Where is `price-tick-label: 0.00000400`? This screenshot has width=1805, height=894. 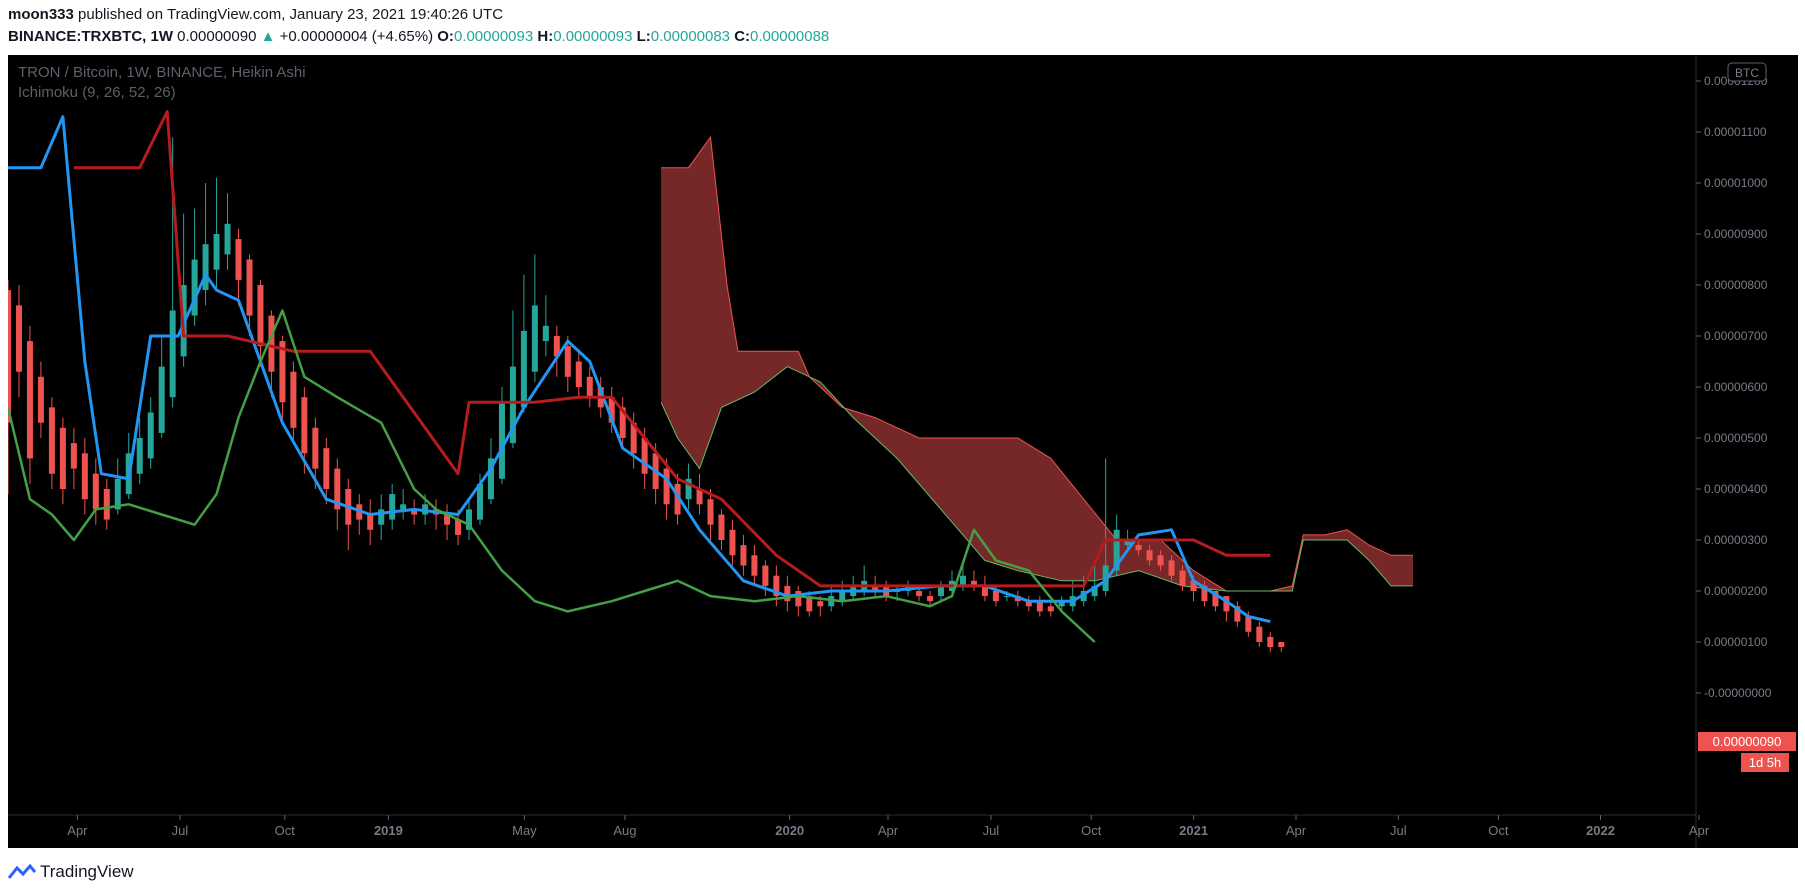
price-tick-label: 0.00000400 is located at coordinates (1736, 489).